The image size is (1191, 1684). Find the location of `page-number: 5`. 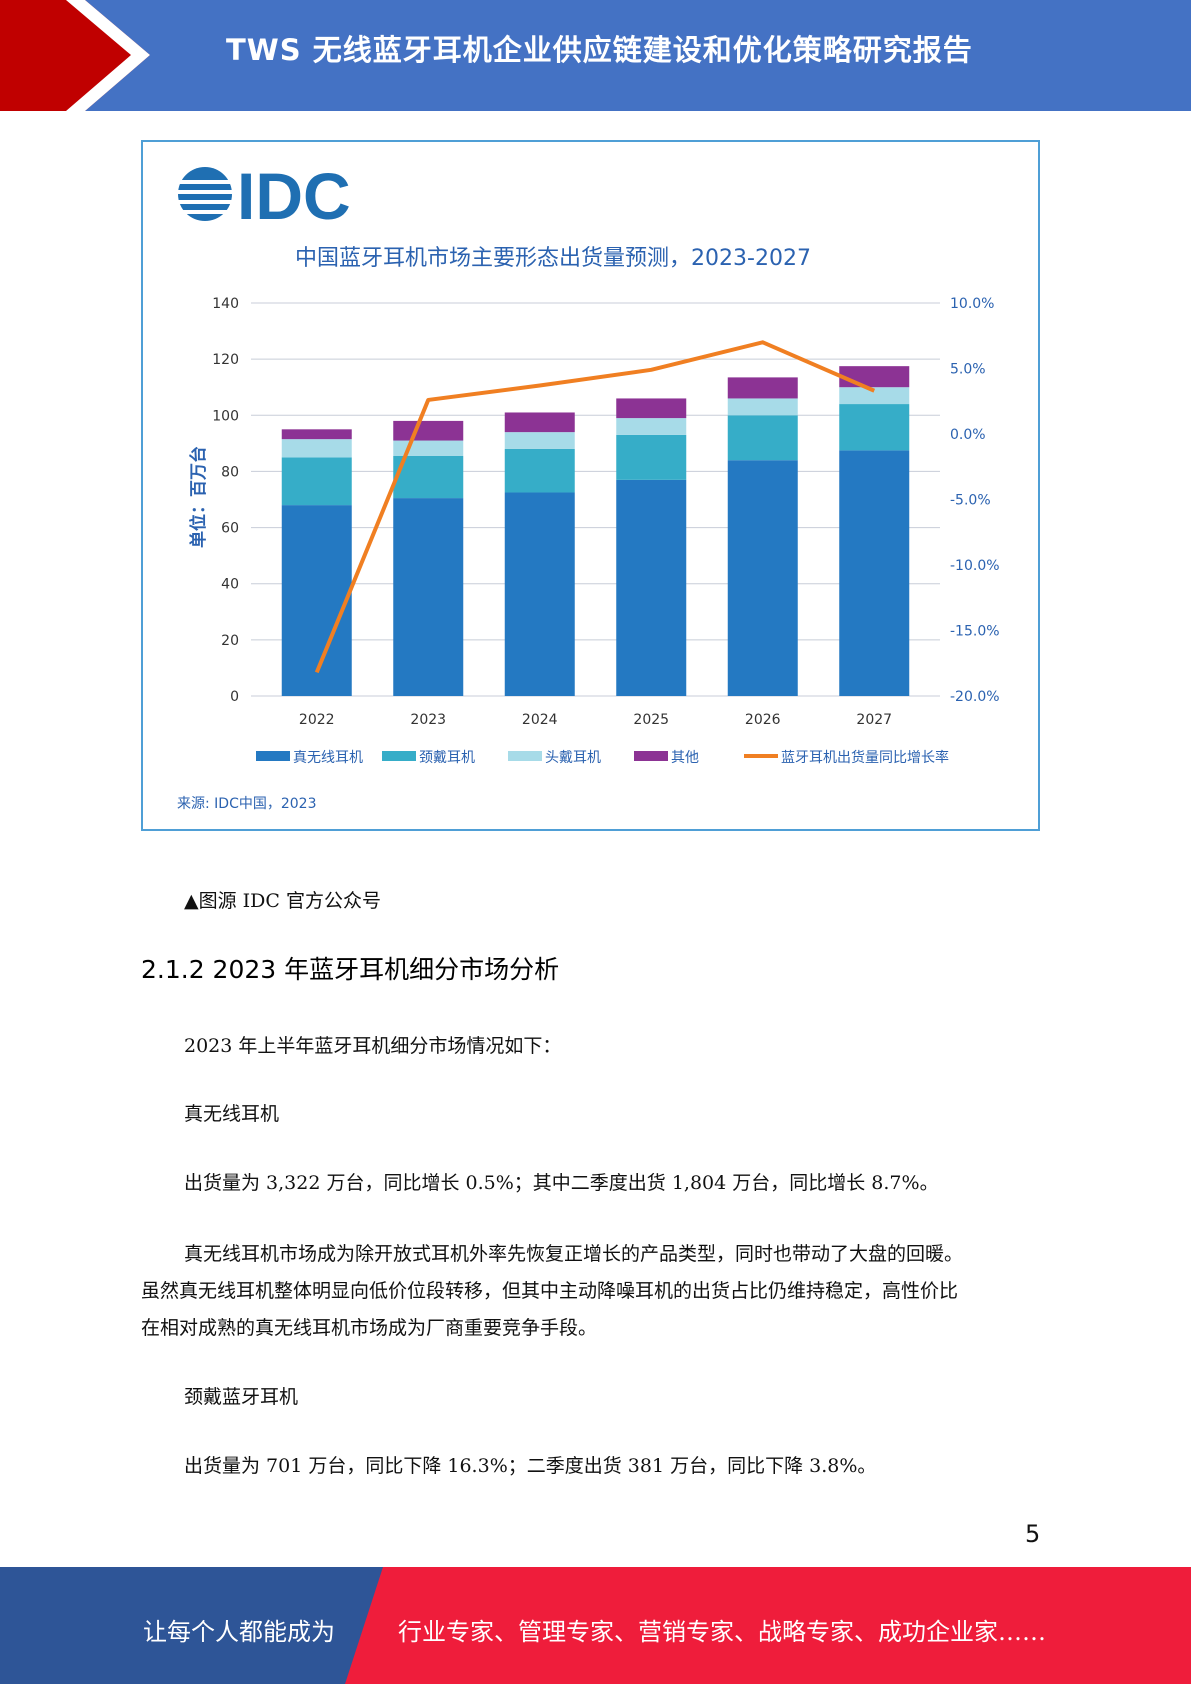

page-number: 5 is located at coordinates (1033, 1534).